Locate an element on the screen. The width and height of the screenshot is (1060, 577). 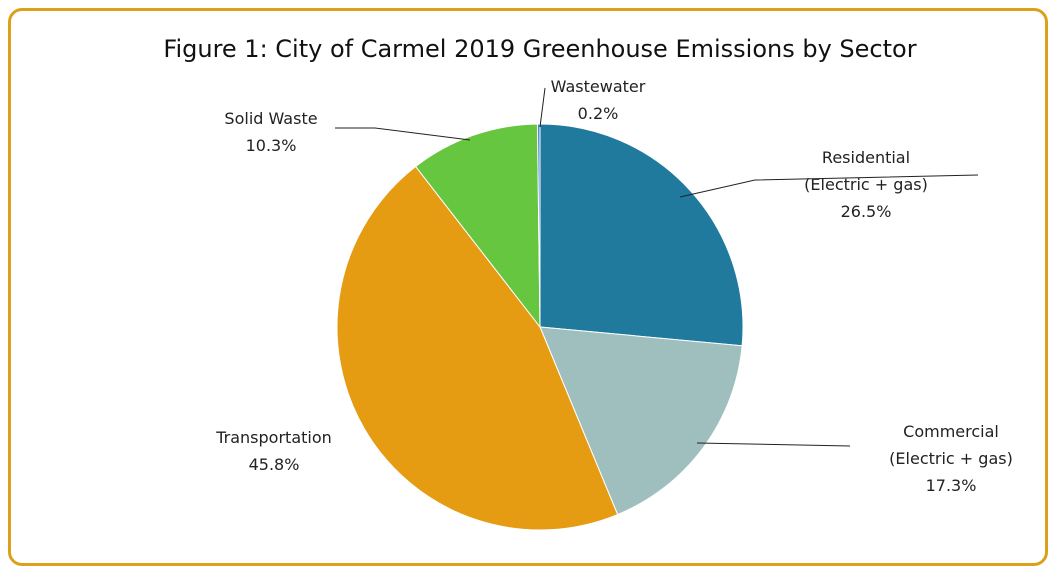
slice-label-line: Residential is located at coordinates (866, 157).